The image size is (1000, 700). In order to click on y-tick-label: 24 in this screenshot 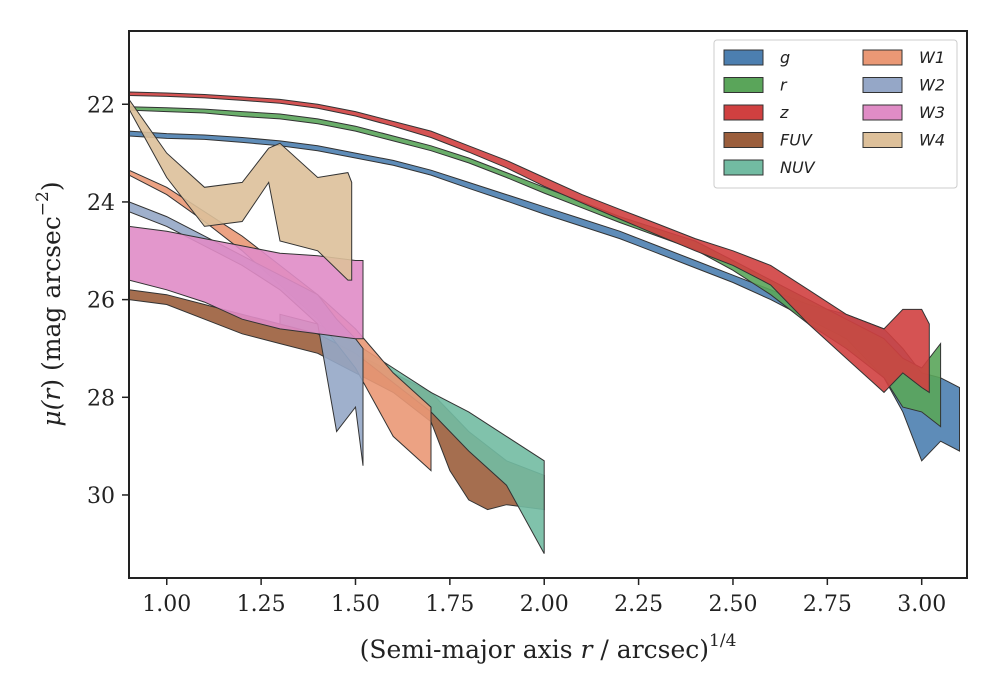, I will do `click(101, 203)`.